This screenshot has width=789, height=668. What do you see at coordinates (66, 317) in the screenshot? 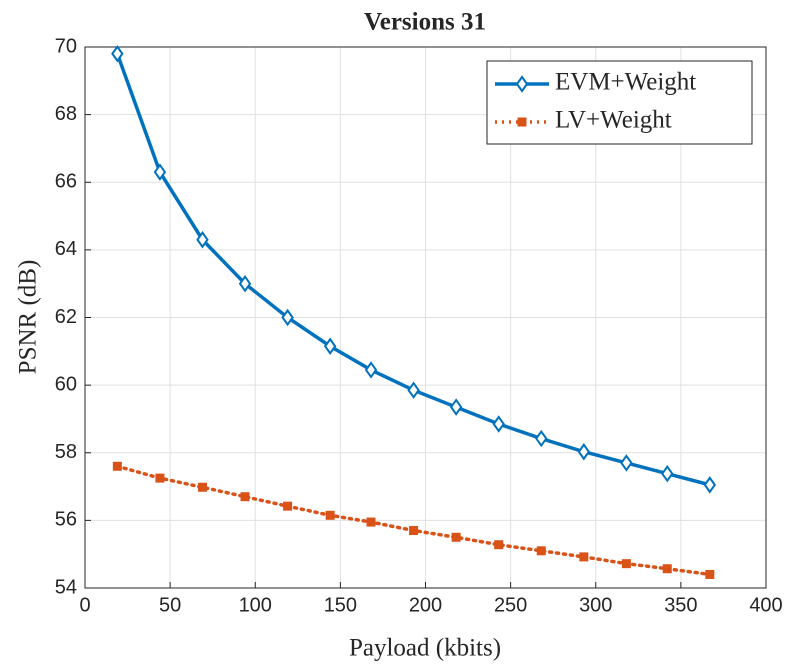
I see `y-tick-label: 62` at bounding box center [66, 317].